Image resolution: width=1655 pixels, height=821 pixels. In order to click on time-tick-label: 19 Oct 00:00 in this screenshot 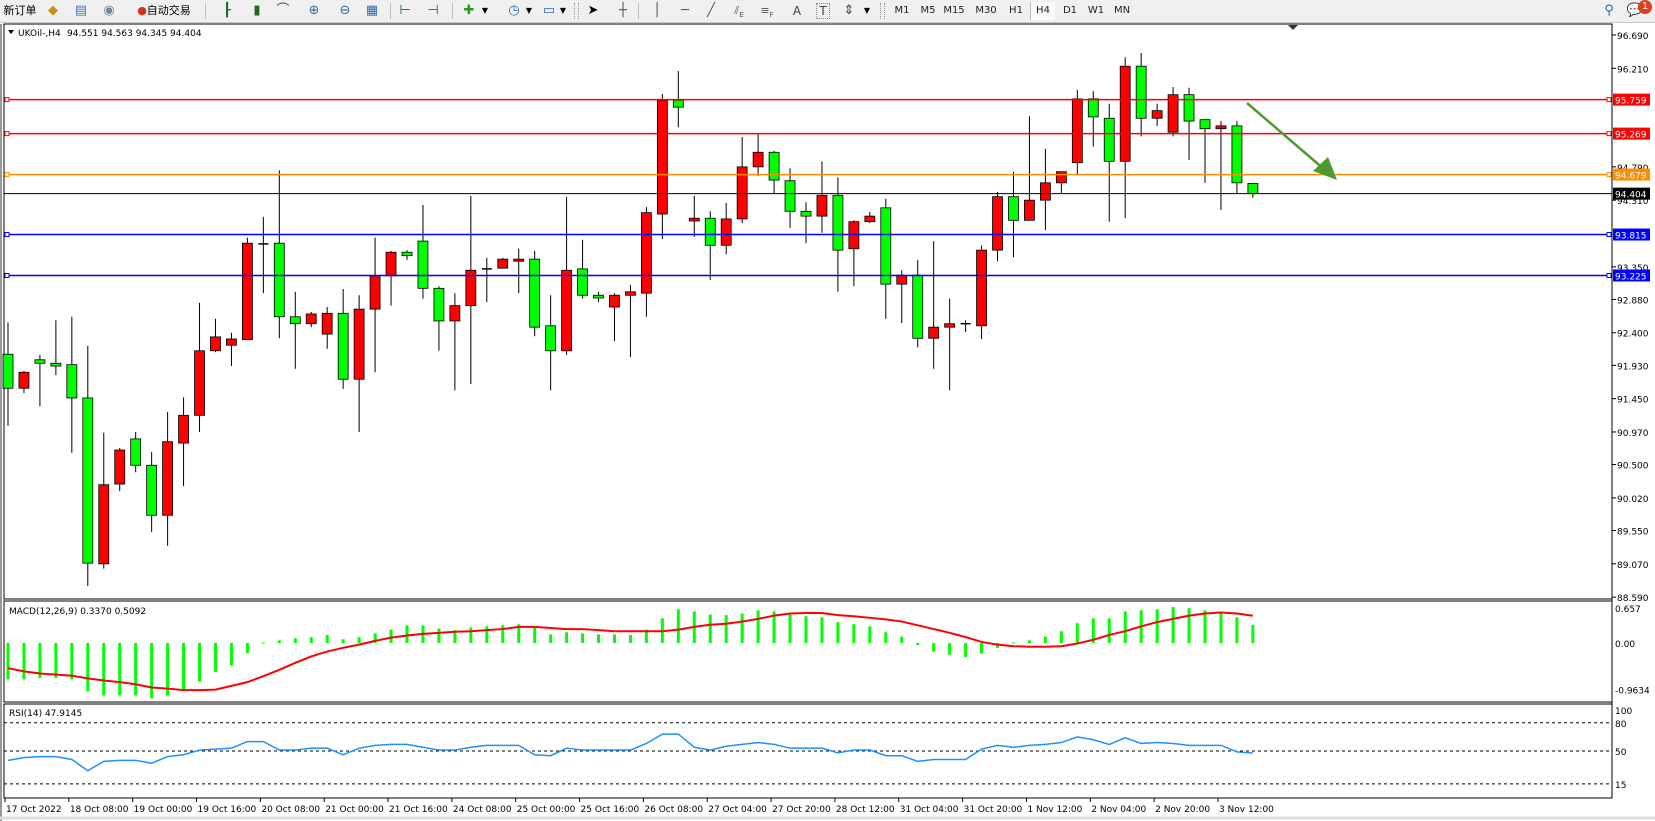, I will do `click(163, 810)`.